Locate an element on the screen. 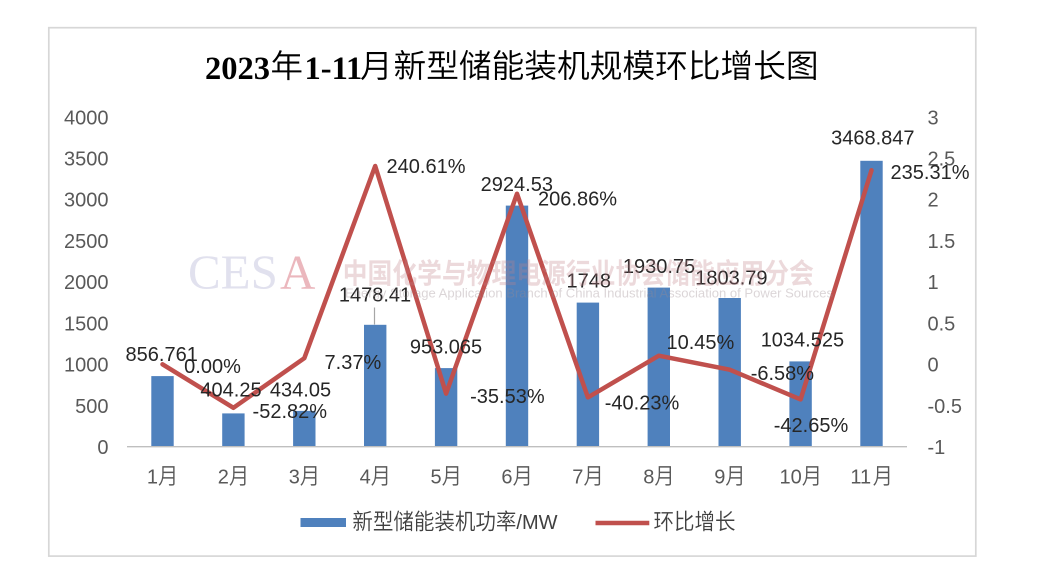  svg-text: 9 is located at coordinates (719, 478).